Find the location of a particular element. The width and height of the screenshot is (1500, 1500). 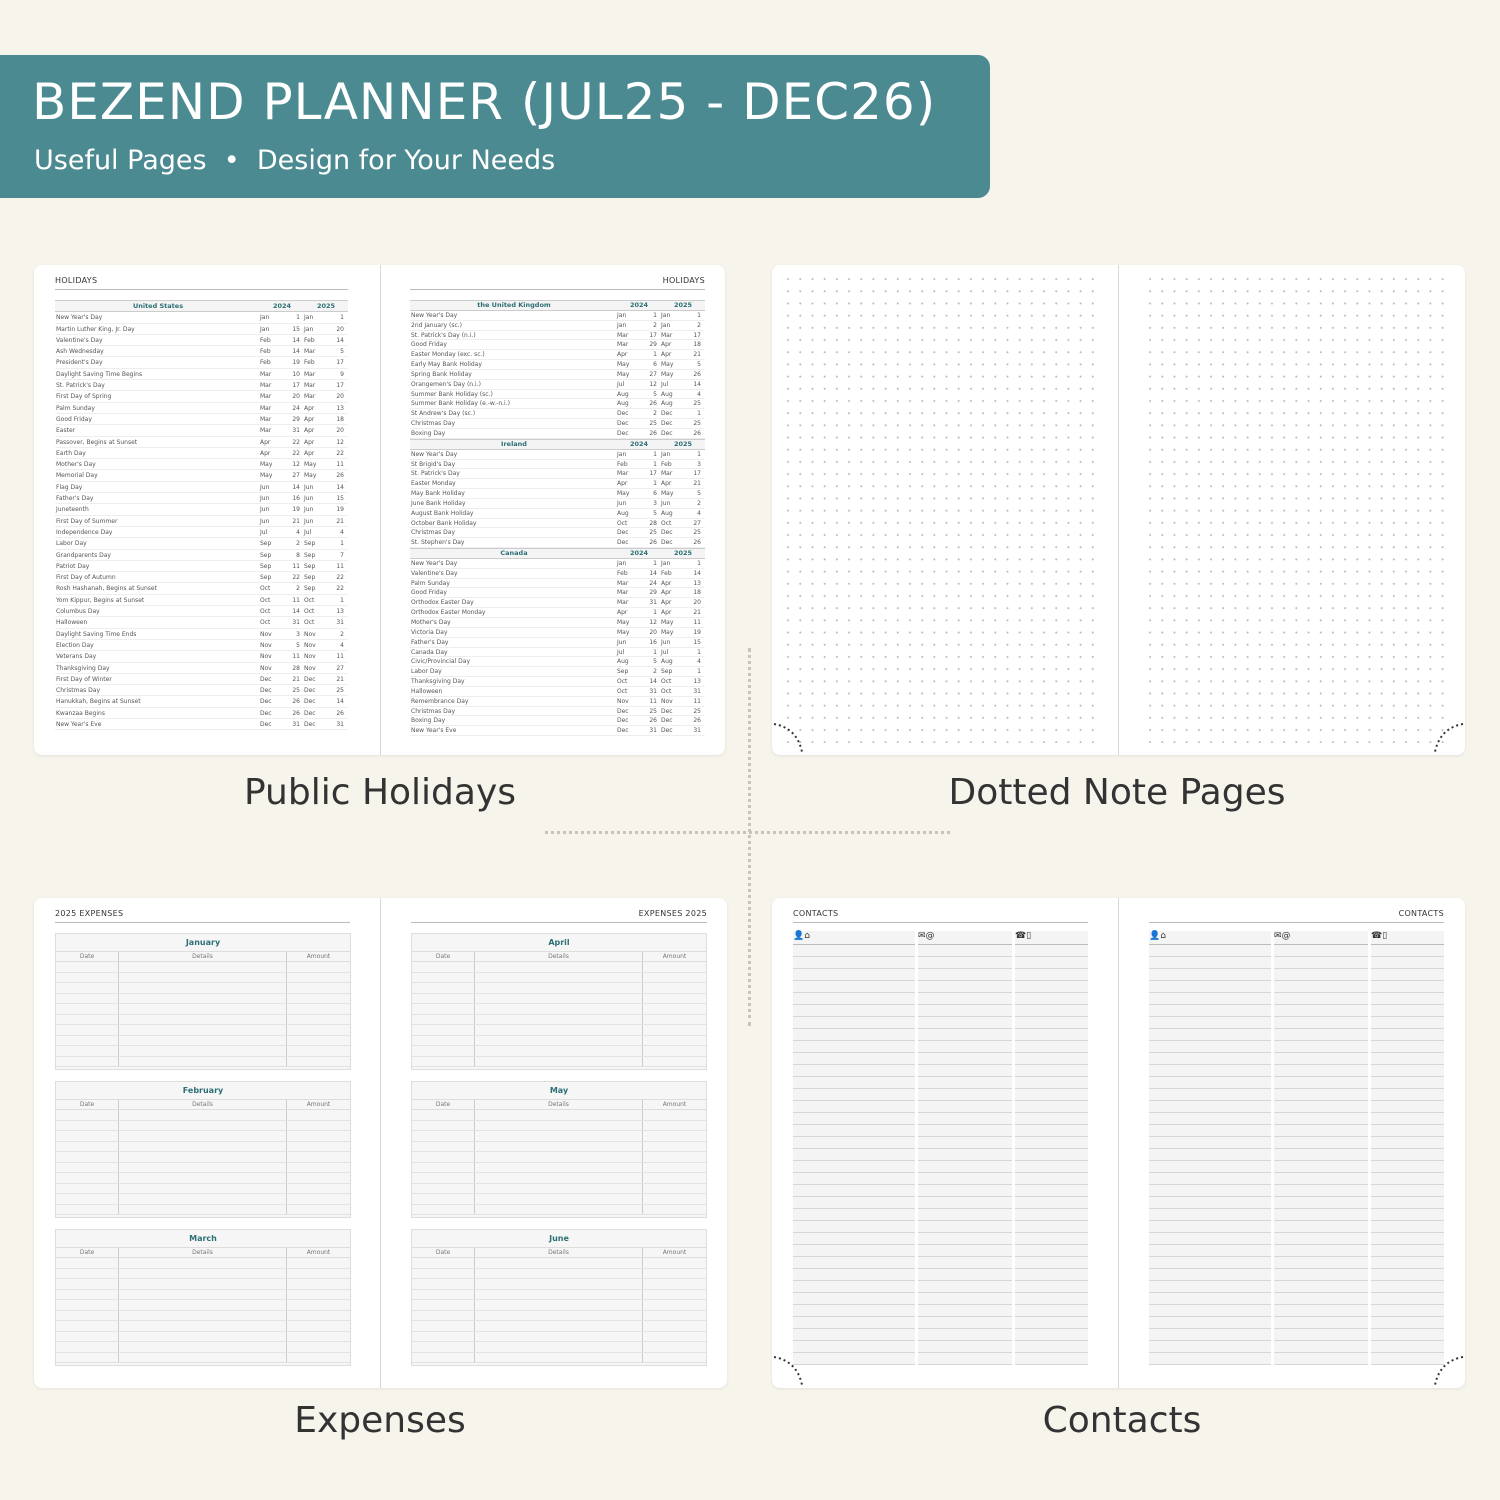

mail-at-icon: ✉@ is located at coordinates (1321, 938).